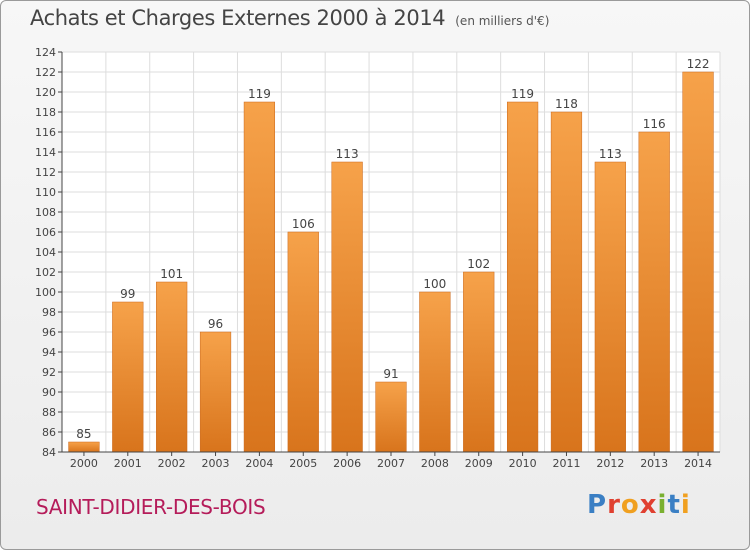  I want to click on x-tick-label: 2011, so click(566, 463).